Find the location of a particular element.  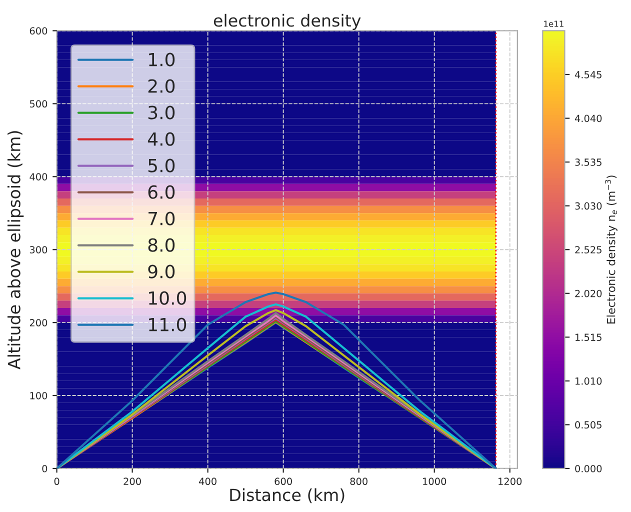

x-tick-label: 400 is located at coordinates (207, 482).